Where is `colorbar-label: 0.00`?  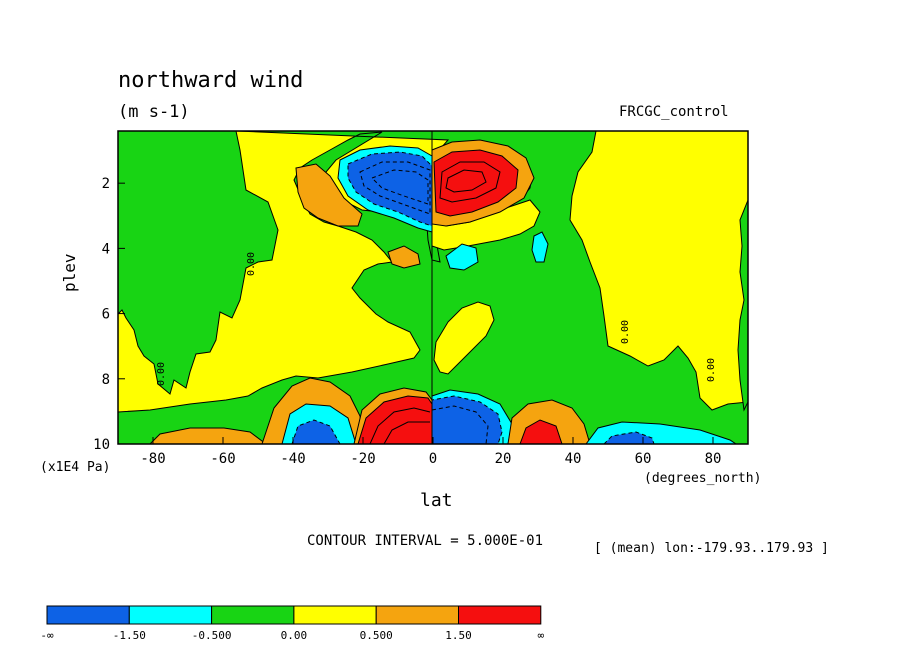
colorbar-label: 0.00 is located at coordinates (294, 635).